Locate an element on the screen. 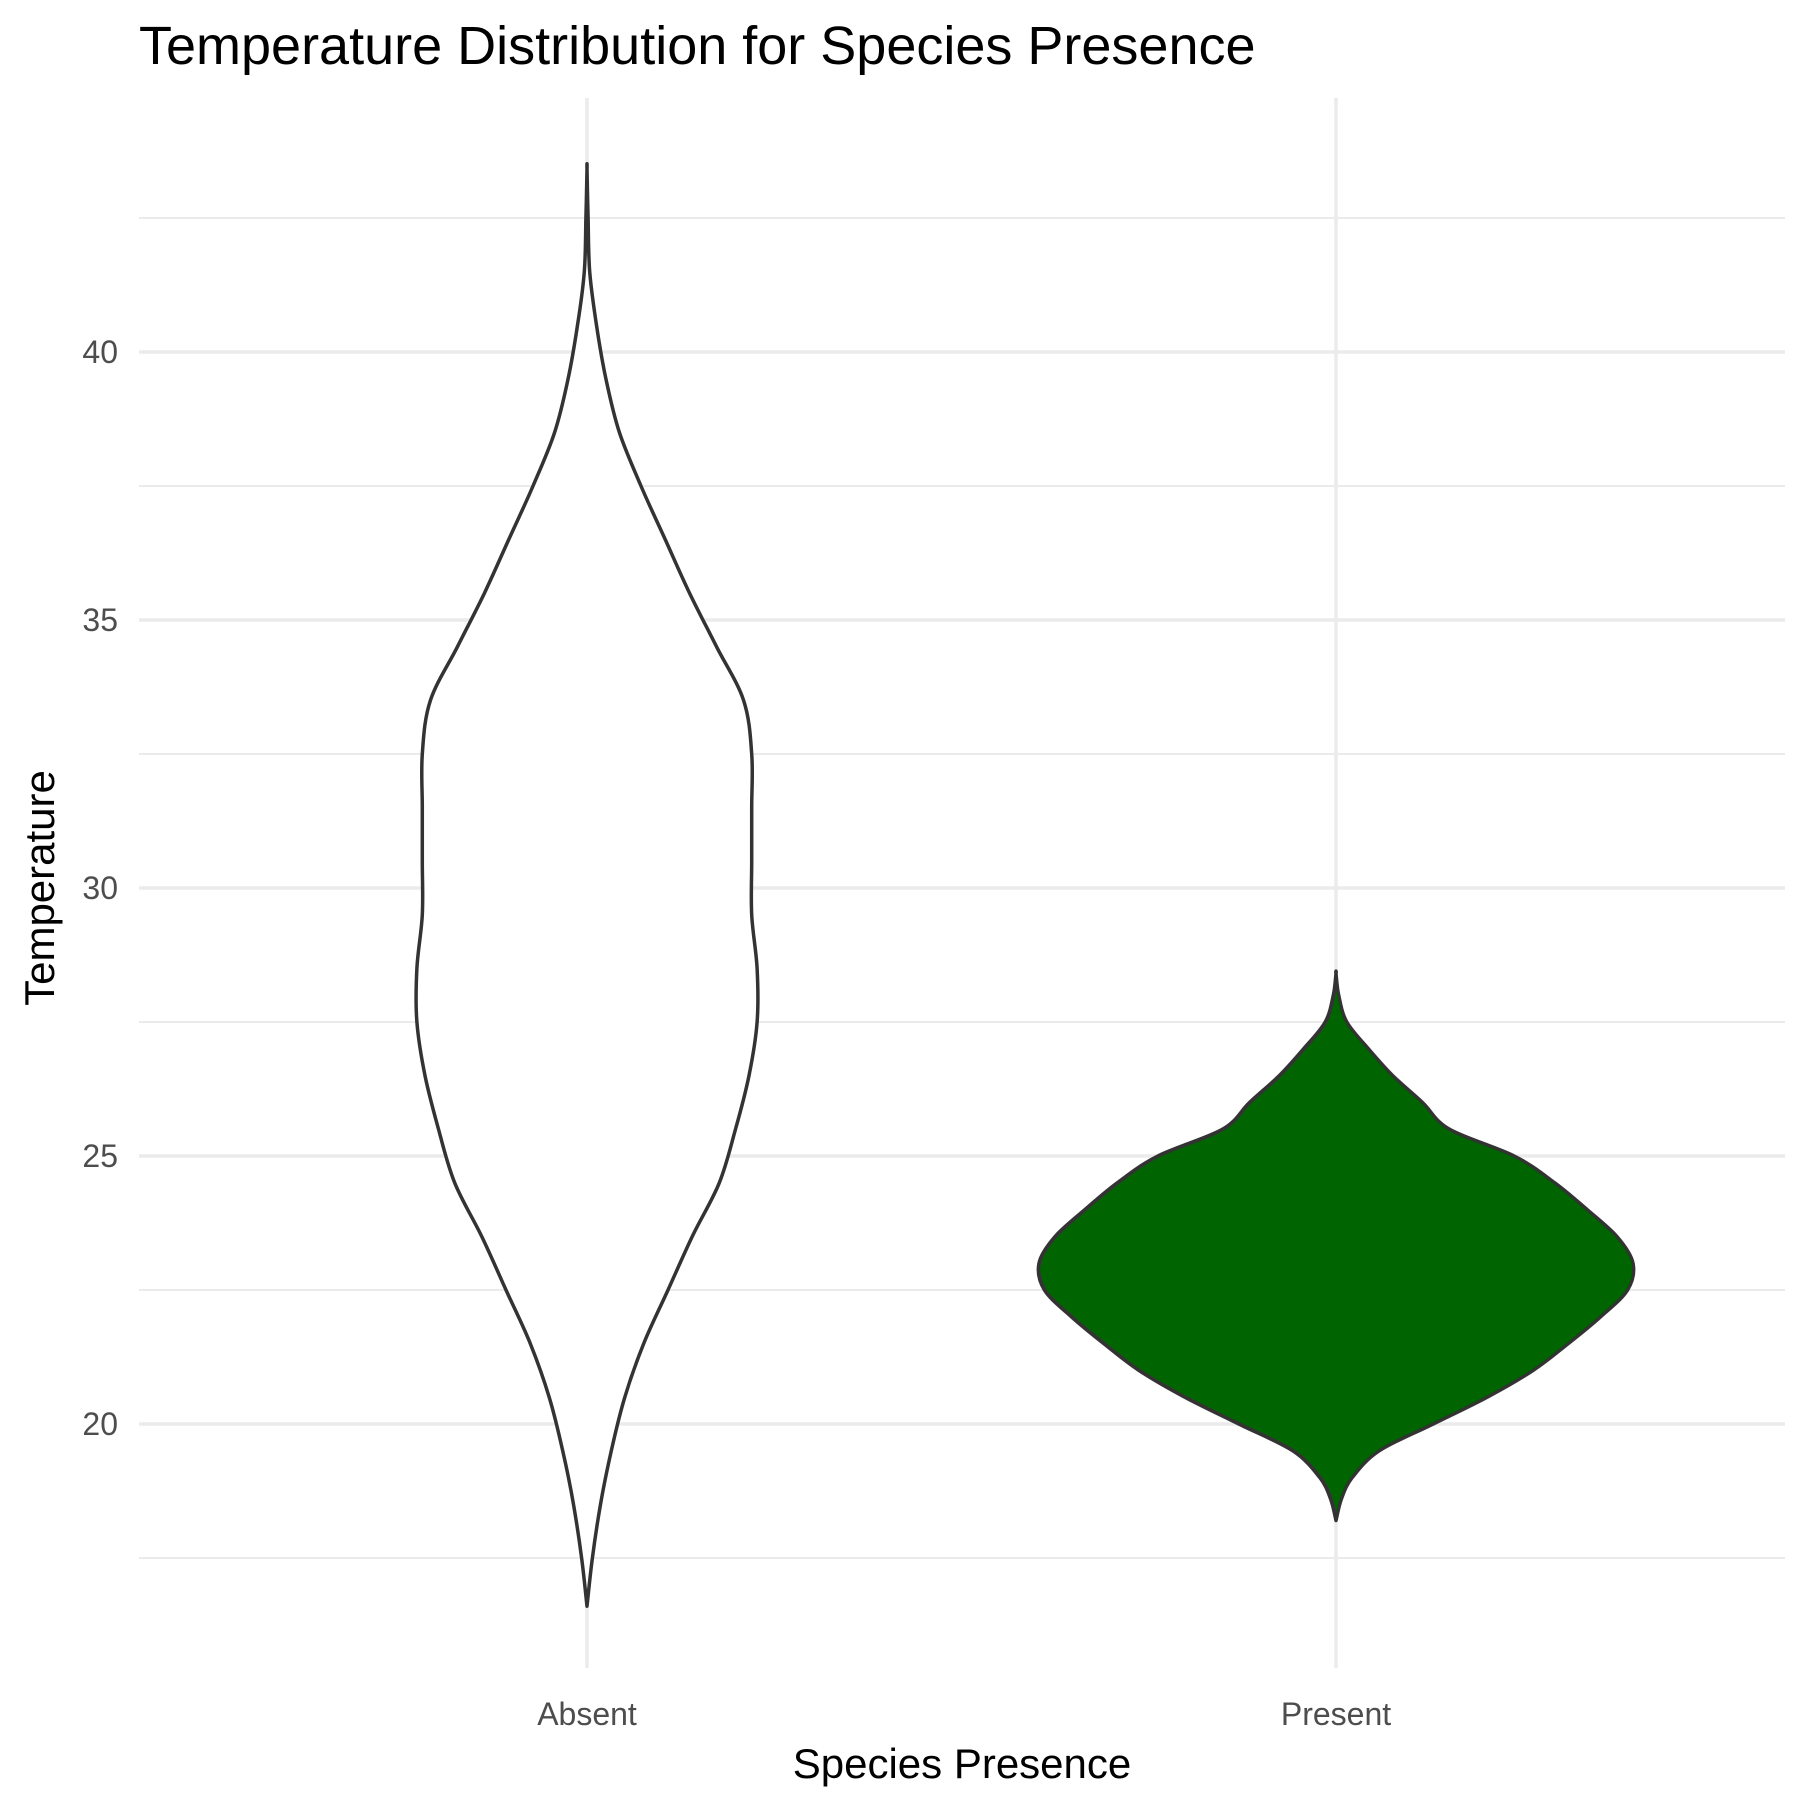 This screenshot has width=1800, height=1800. y-tick-label: 25 is located at coordinates (100, 1156).